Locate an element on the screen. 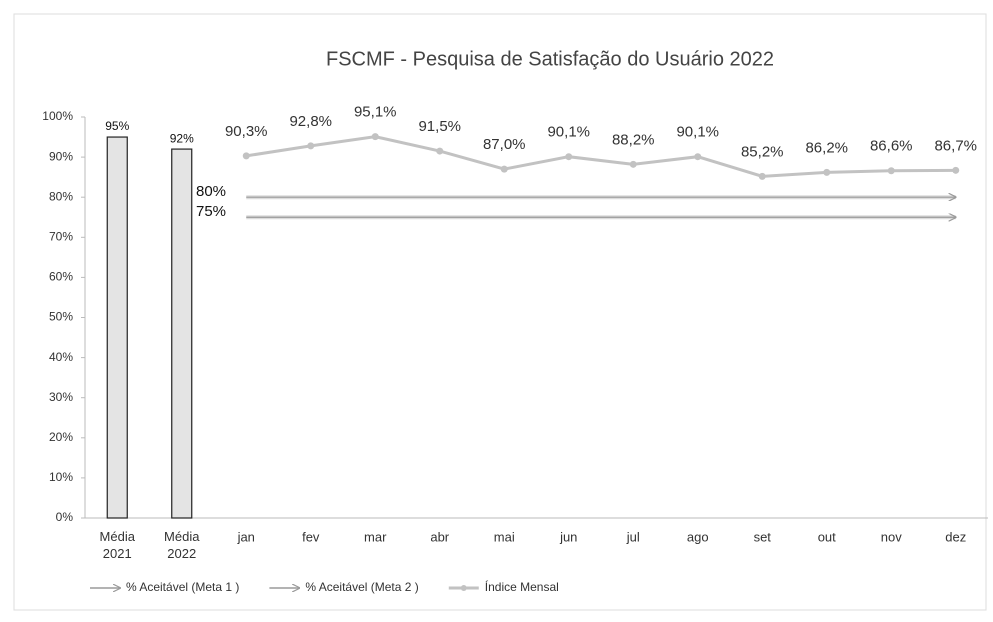  line-label: 88,2% is located at coordinates (633, 139).